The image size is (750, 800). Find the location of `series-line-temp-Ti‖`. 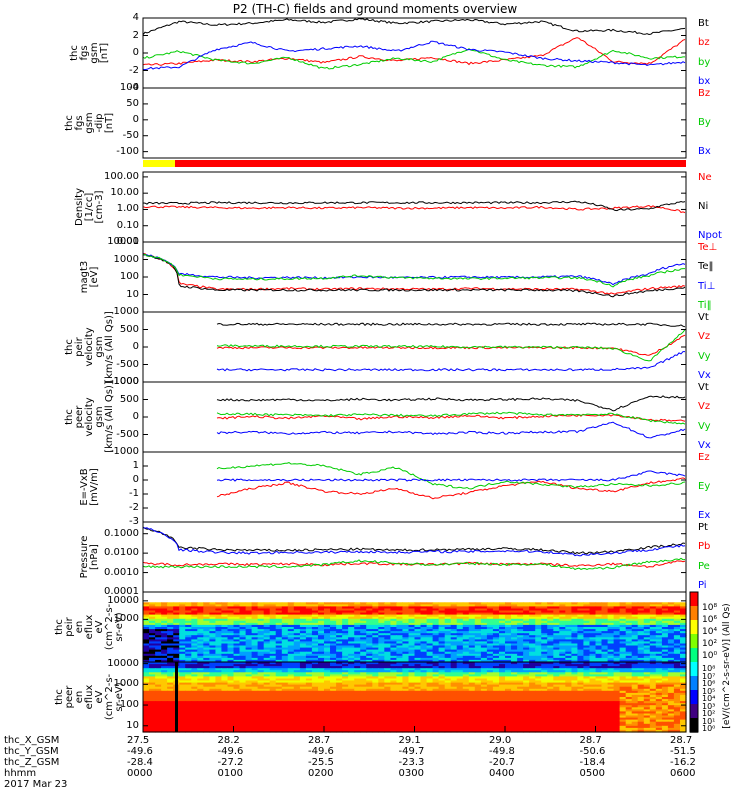

series-line-temp-Ti‖ is located at coordinates (413, 270).